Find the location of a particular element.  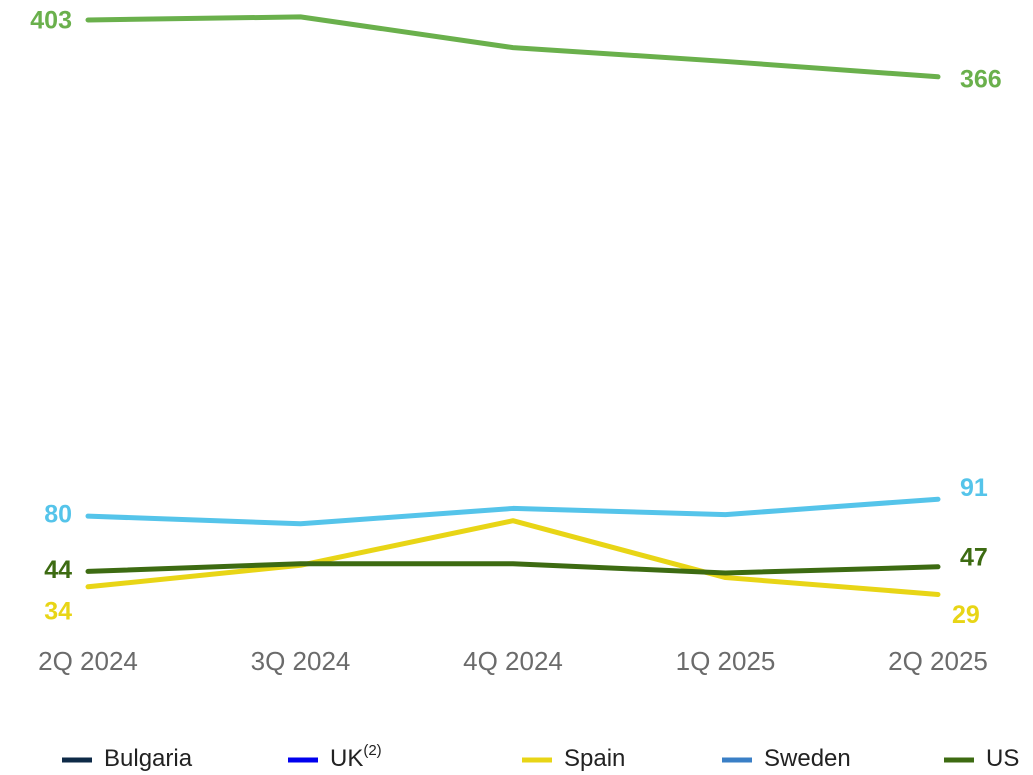

legend-label: Bulgaria is located at coordinates (148, 758).